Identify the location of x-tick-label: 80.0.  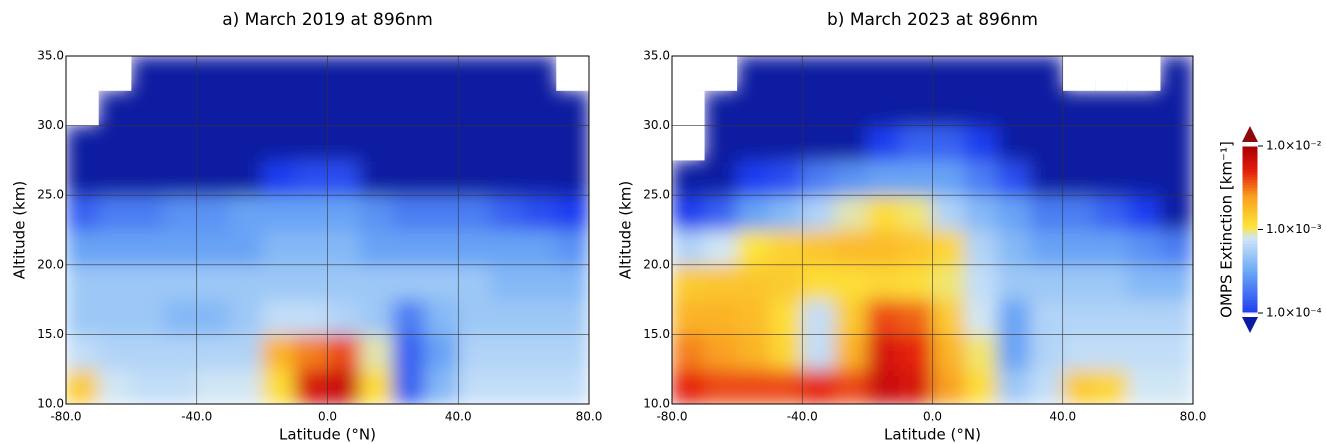
(1193, 417).